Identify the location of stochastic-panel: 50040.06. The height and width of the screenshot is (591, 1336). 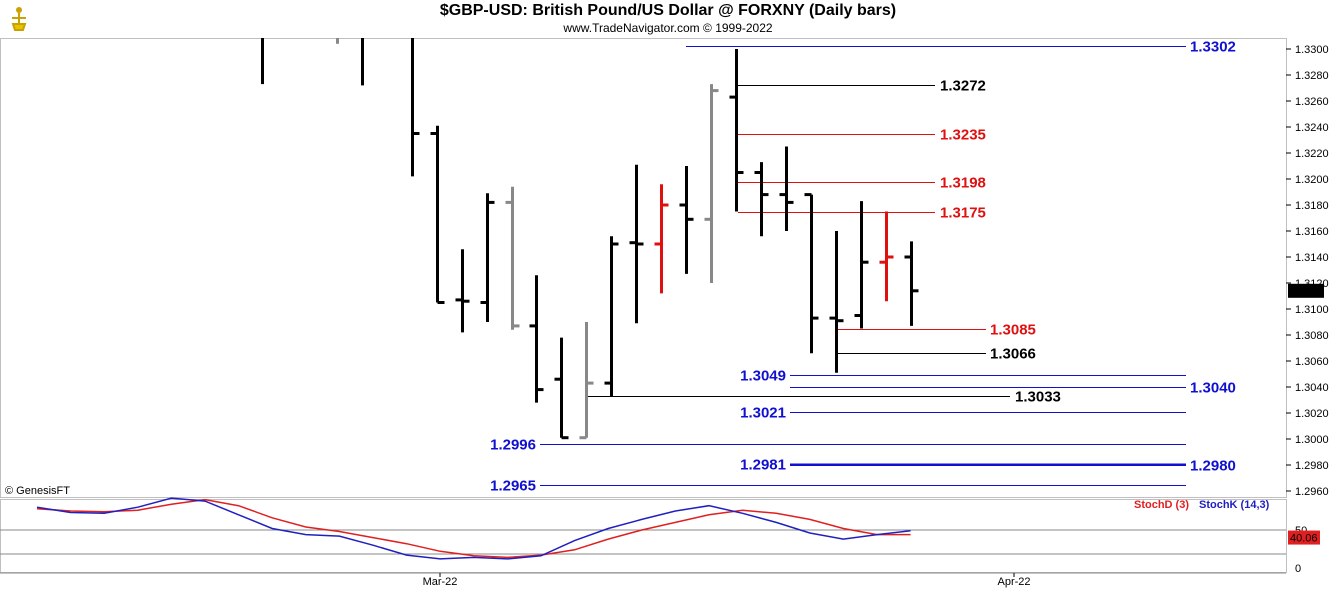
(678, 536).